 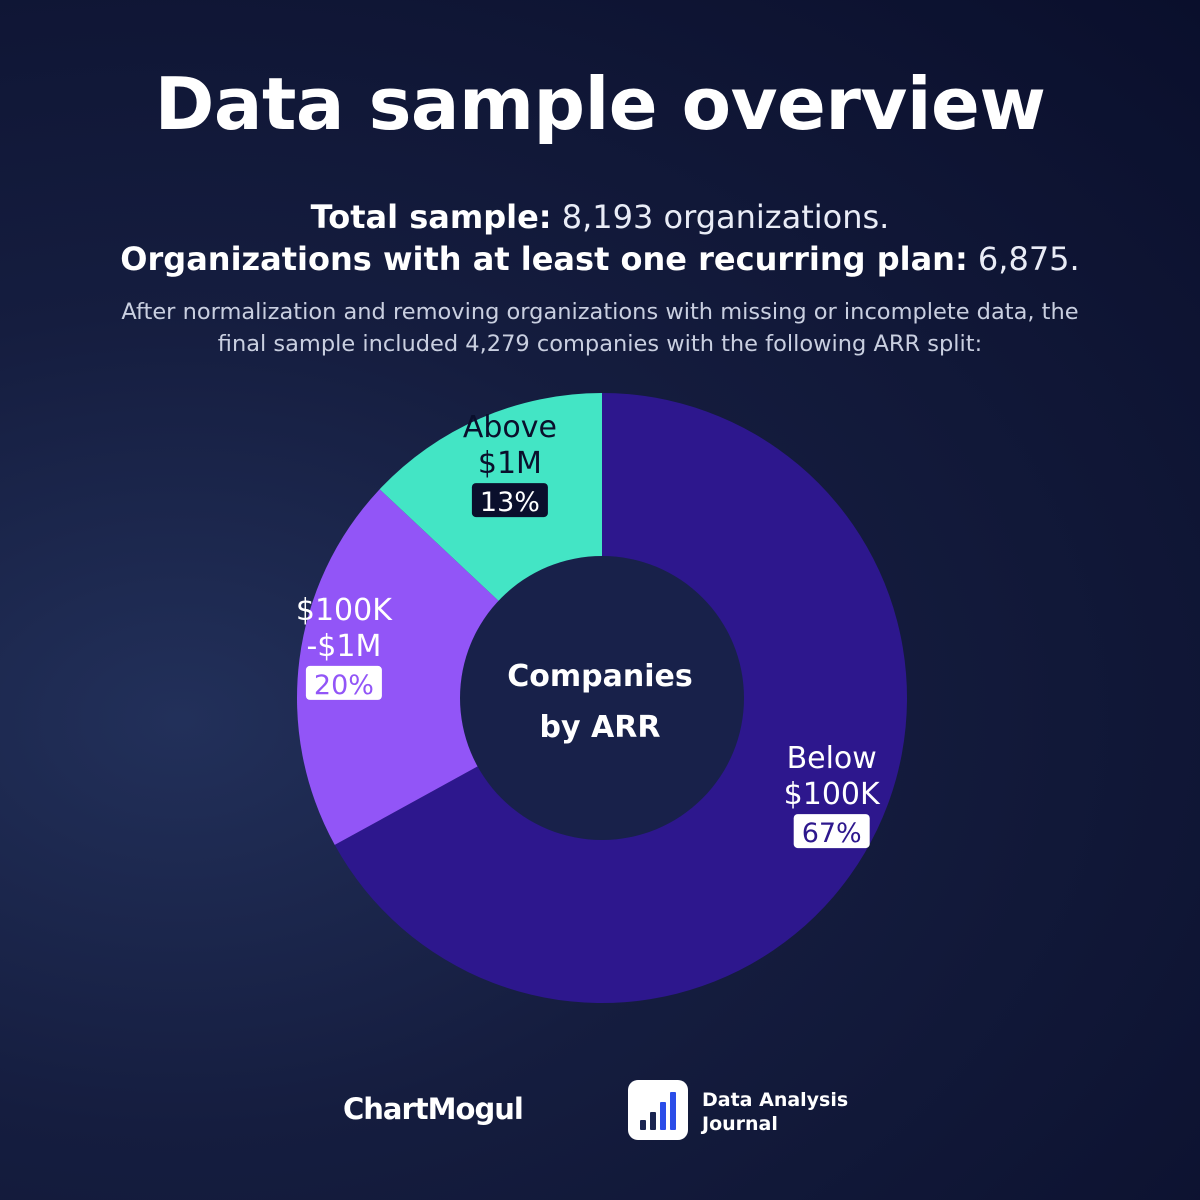 I want to click on segment-label-2-line-2: -$1M, so click(x=343, y=646).